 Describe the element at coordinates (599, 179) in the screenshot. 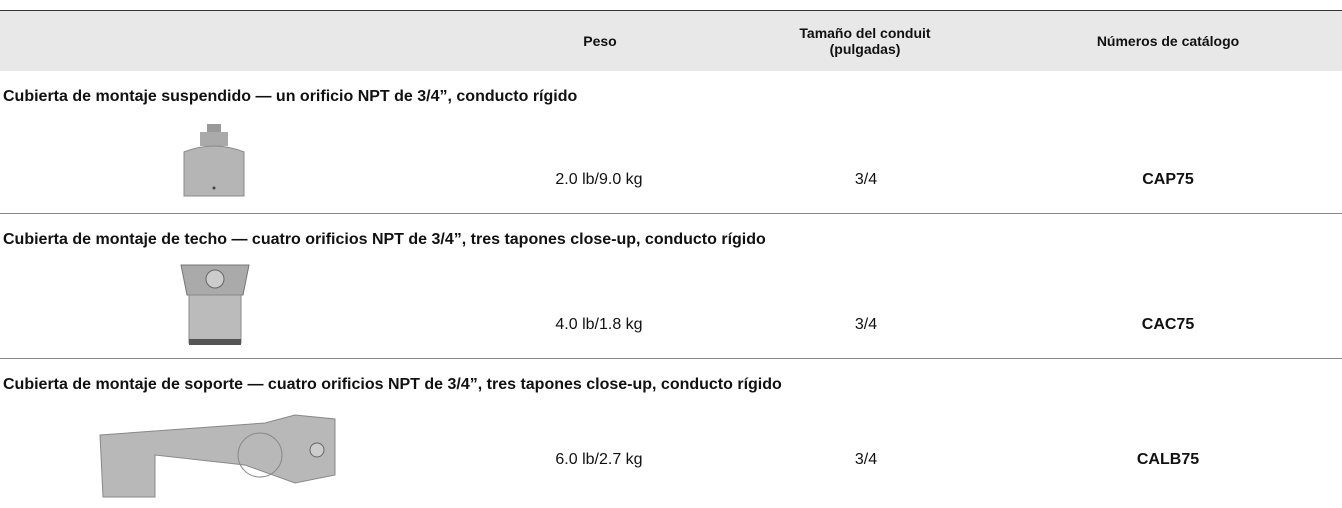

I see `weight: 2.0 lb/9.0 kg` at that location.